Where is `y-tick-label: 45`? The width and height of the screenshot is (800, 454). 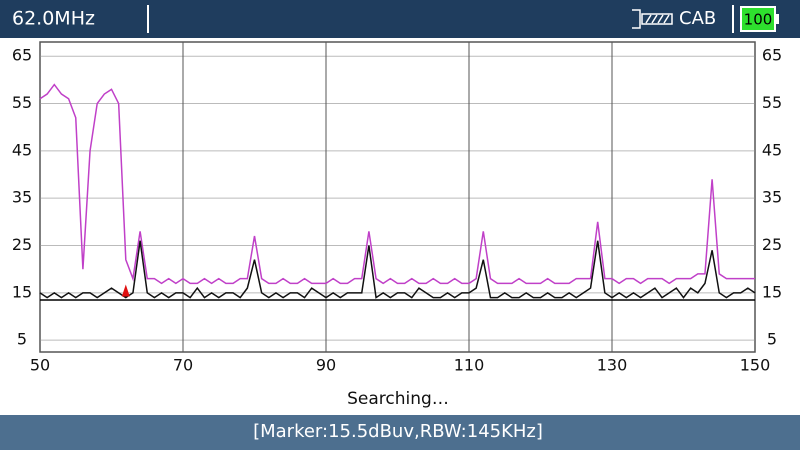 y-tick-label: 45 is located at coordinates (22, 149).